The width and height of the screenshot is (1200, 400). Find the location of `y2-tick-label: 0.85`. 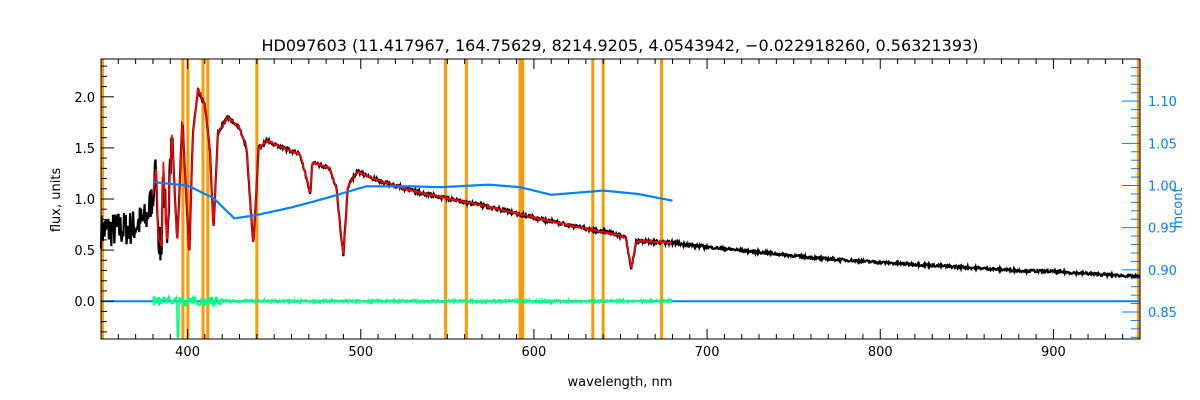

y2-tick-label: 0.85 is located at coordinates (1162, 313).